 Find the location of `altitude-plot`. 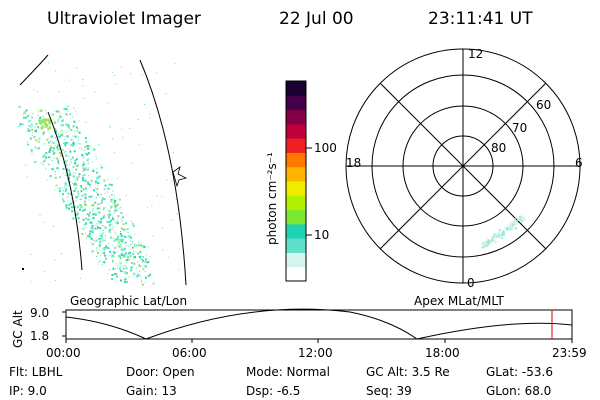

altitude-plot is located at coordinates (317, 325).